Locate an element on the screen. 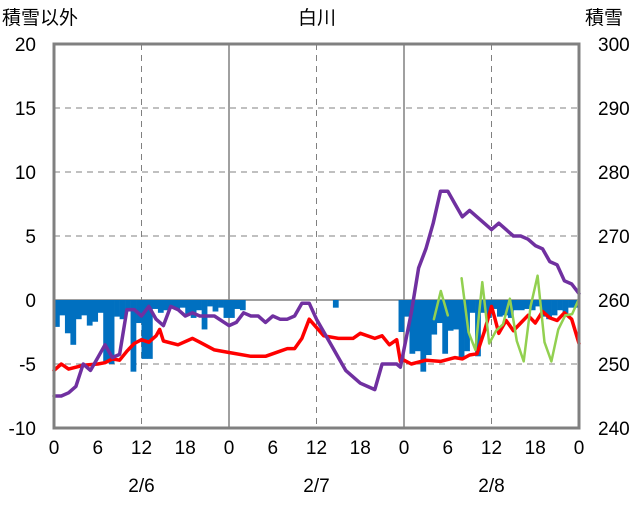  right-tick-label: 260 is located at coordinates (614, 301).